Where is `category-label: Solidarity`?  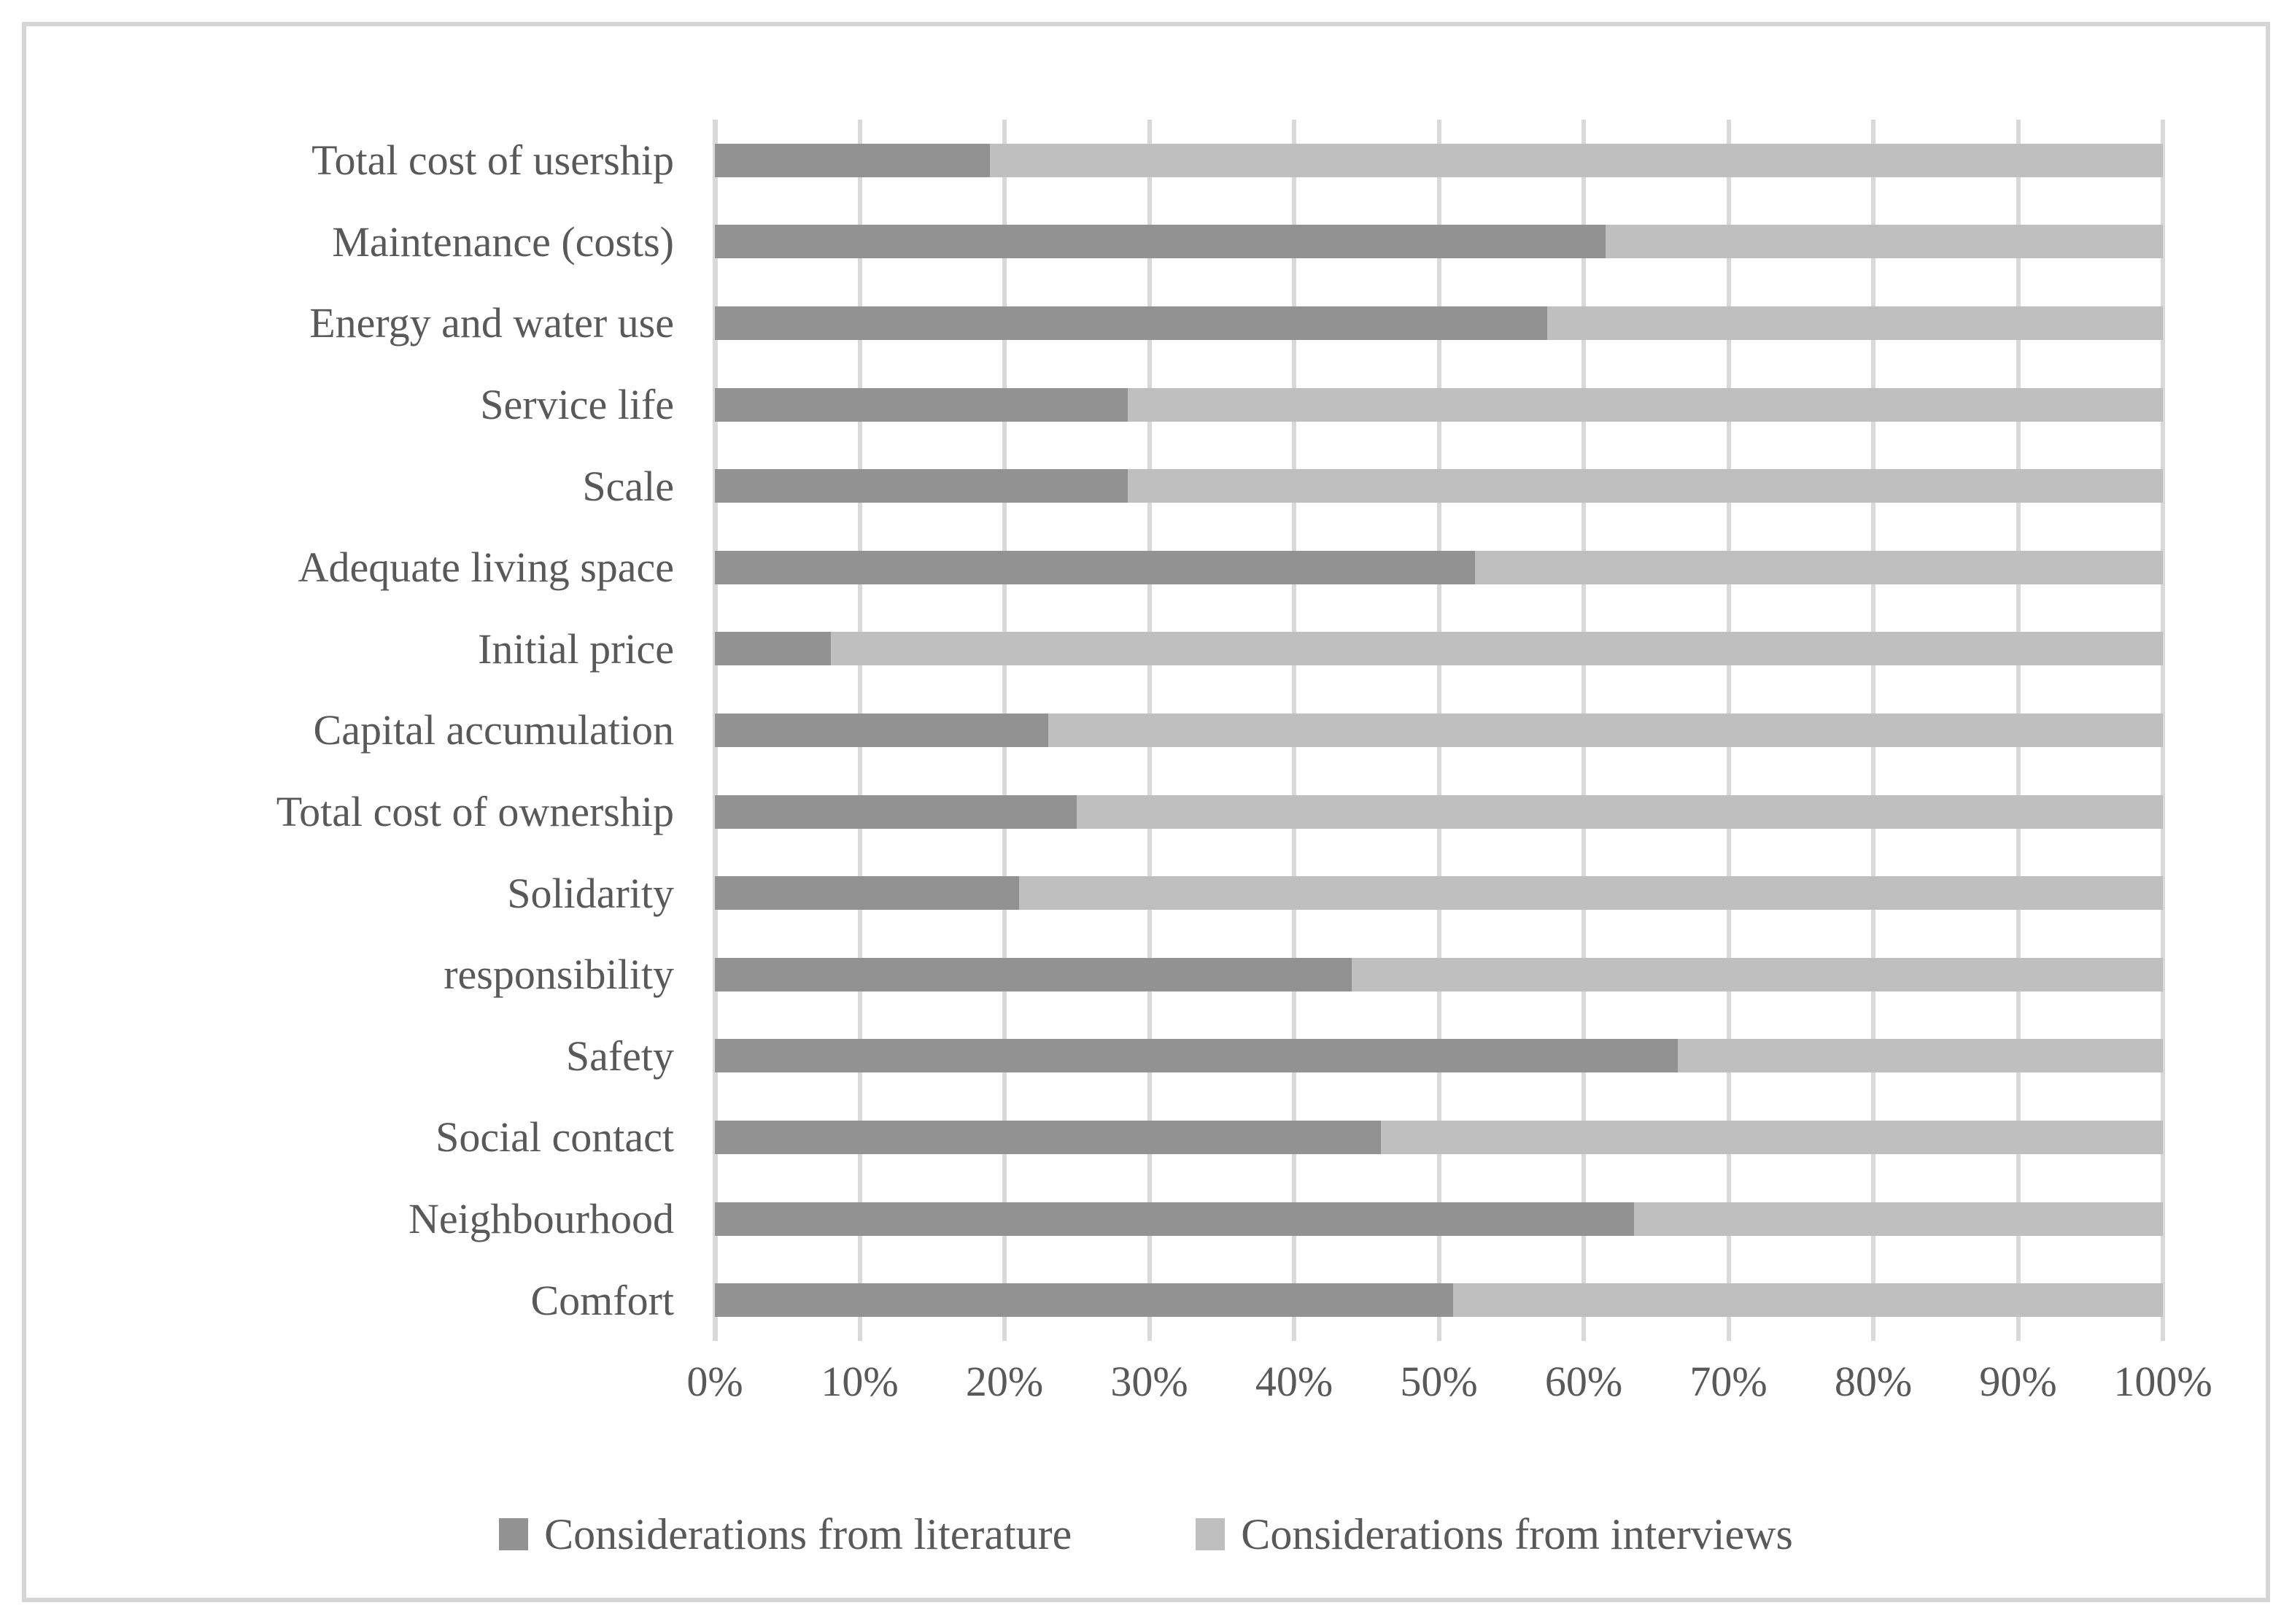
category-label: Solidarity is located at coordinates (590, 893).